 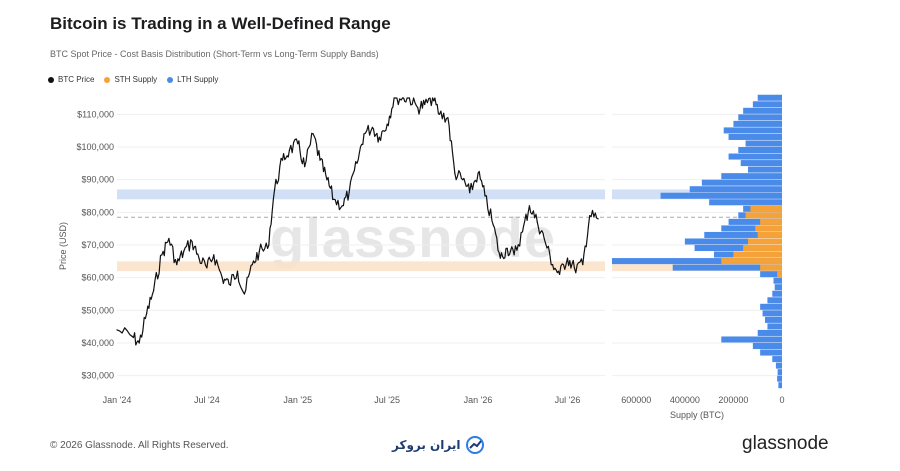 I want to click on x-tick-label: Jul '24, so click(x=207, y=400).